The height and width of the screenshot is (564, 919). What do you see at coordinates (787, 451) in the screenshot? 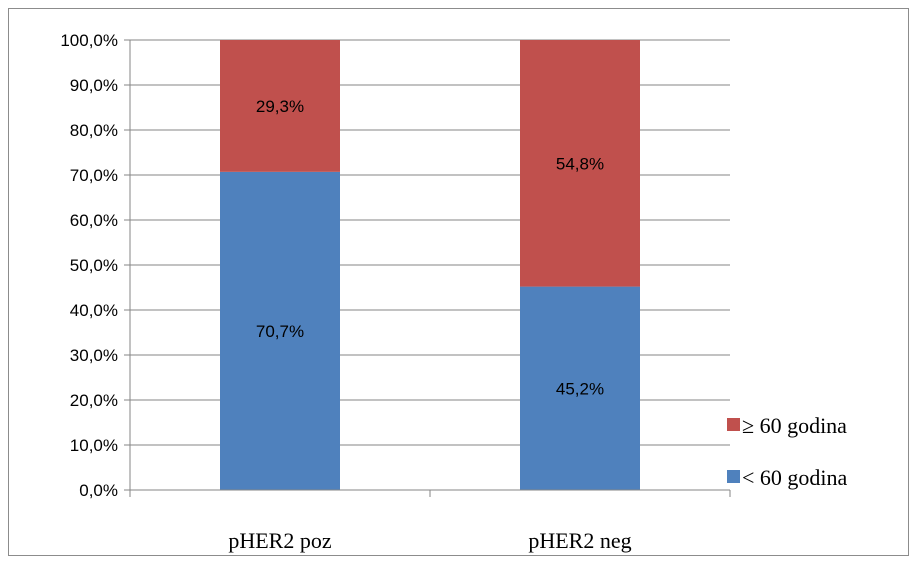
I see `legend: ≥ 60 godina < 60 godina` at bounding box center [787, 451].